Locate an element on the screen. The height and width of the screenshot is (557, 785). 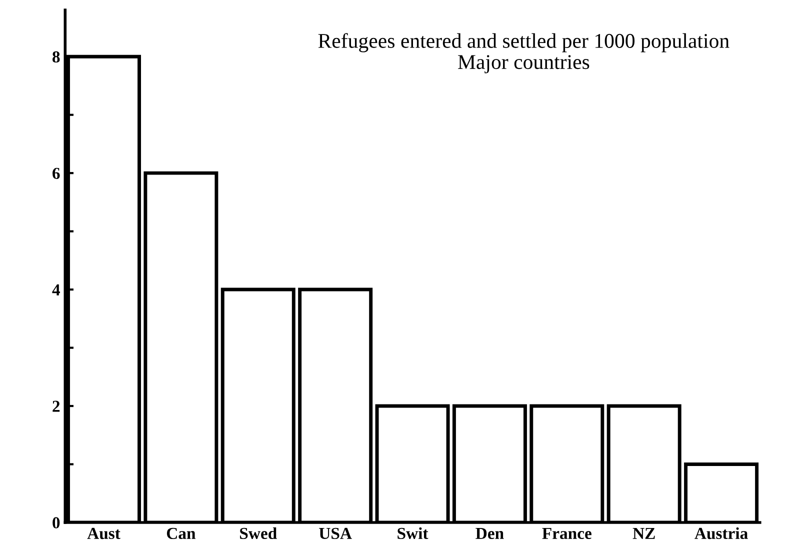
x-tick-label: Austria is located at coordinates (721, 533).